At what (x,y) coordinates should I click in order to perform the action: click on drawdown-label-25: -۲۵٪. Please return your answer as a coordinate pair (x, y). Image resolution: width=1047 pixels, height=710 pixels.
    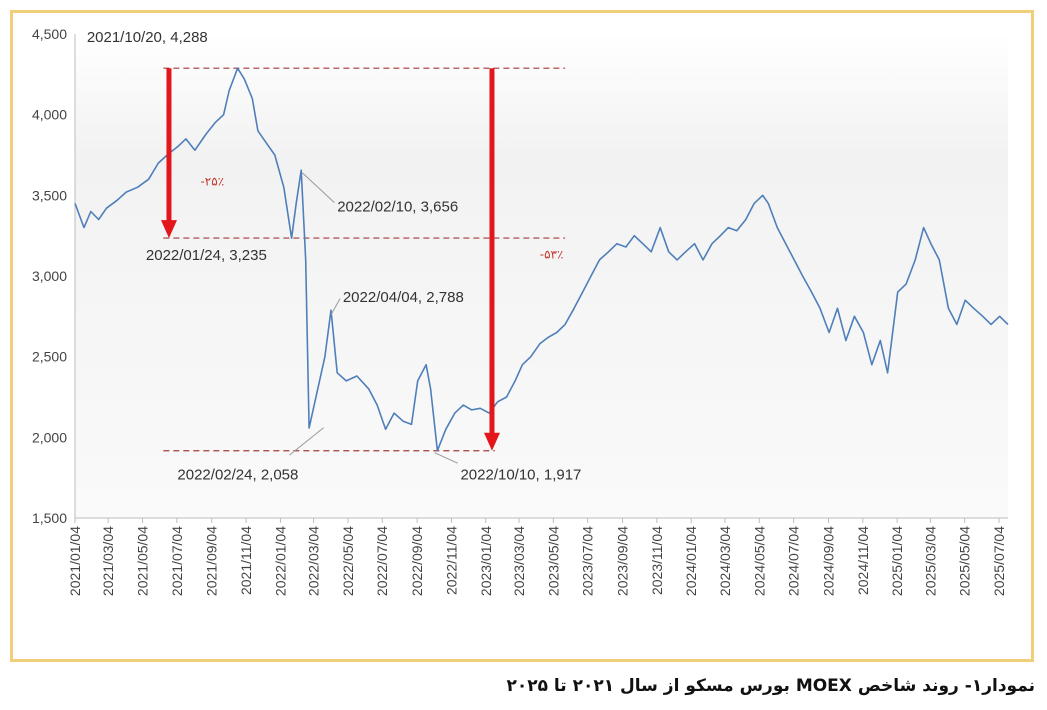
    Looking at the image, I should click on (212, 182).